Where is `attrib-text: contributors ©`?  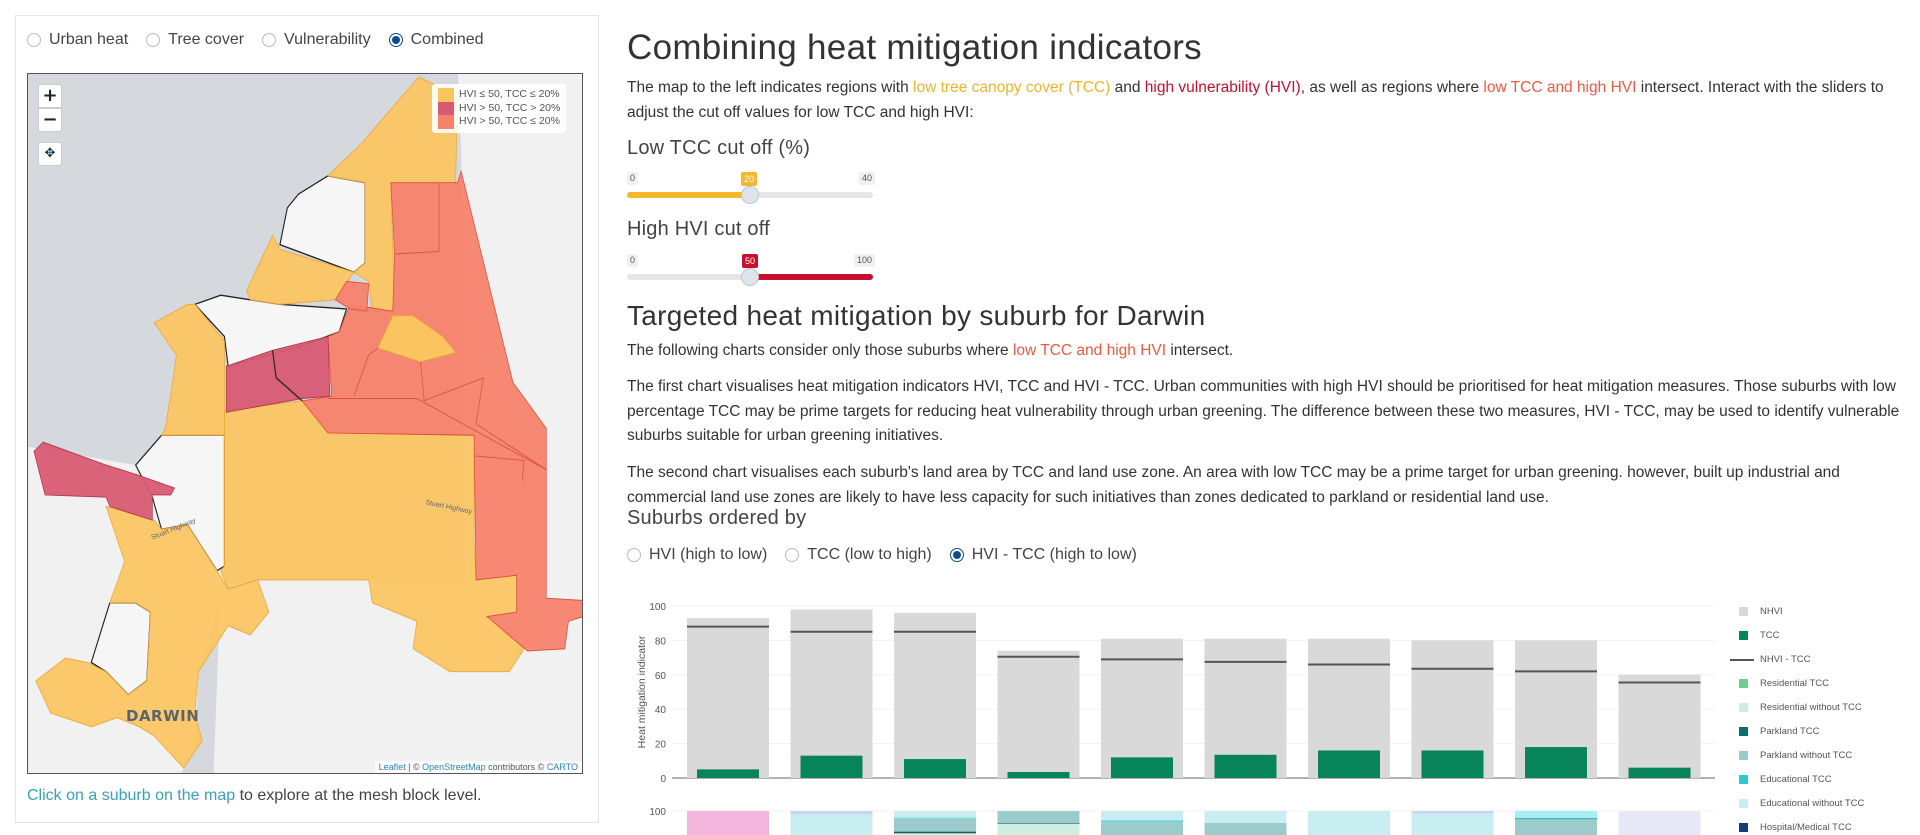 attrib-text: contributors © is located at coordinates (516, 767).